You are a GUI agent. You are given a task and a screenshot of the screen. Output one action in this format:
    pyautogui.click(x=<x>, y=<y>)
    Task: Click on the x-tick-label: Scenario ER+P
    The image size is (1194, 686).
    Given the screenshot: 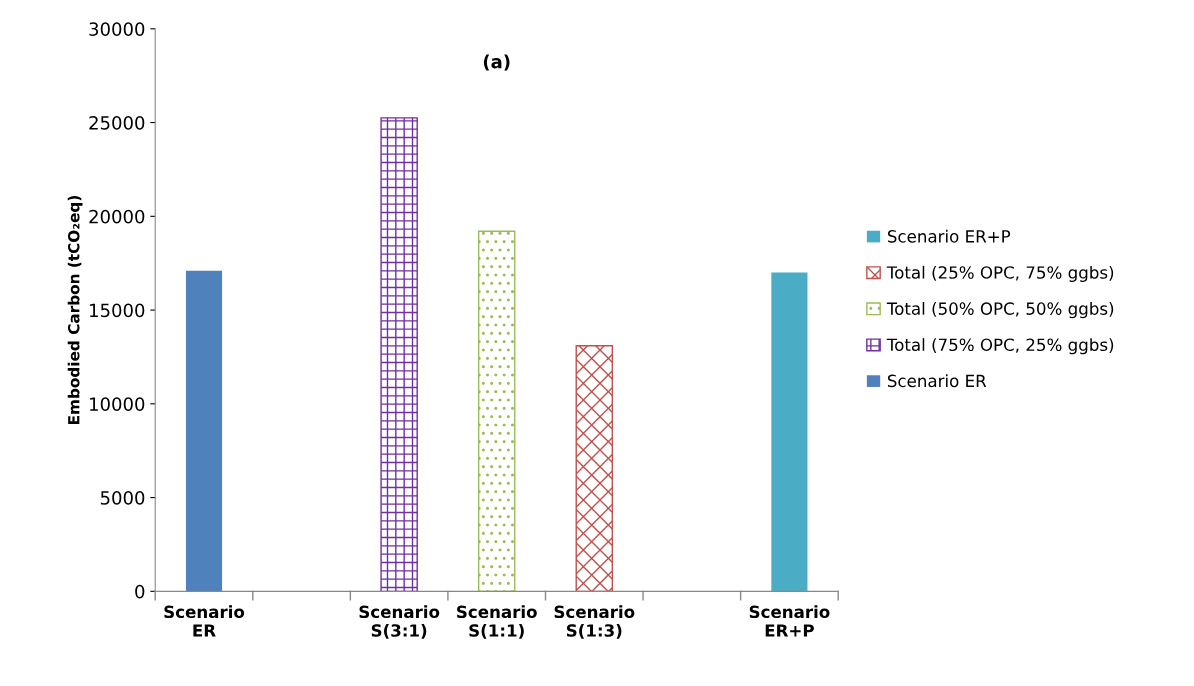 What is the action you would take?
    pyautogui.click(x=789, y=621)
    